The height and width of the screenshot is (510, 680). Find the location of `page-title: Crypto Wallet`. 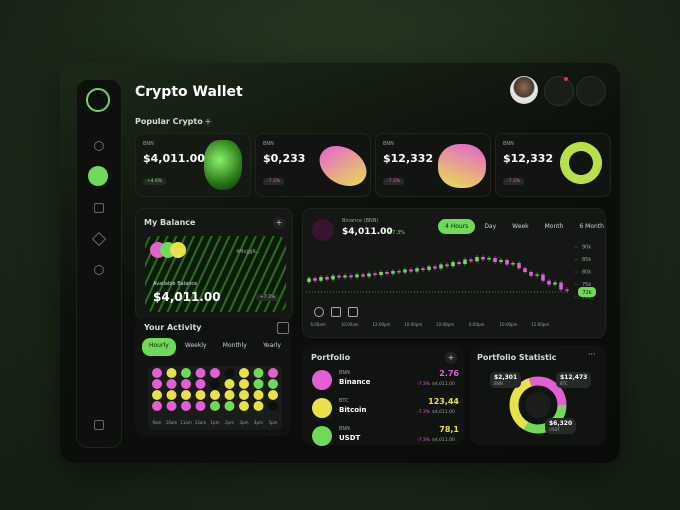

page-title: Crypto Wallet is located at coordinates (189, 92).